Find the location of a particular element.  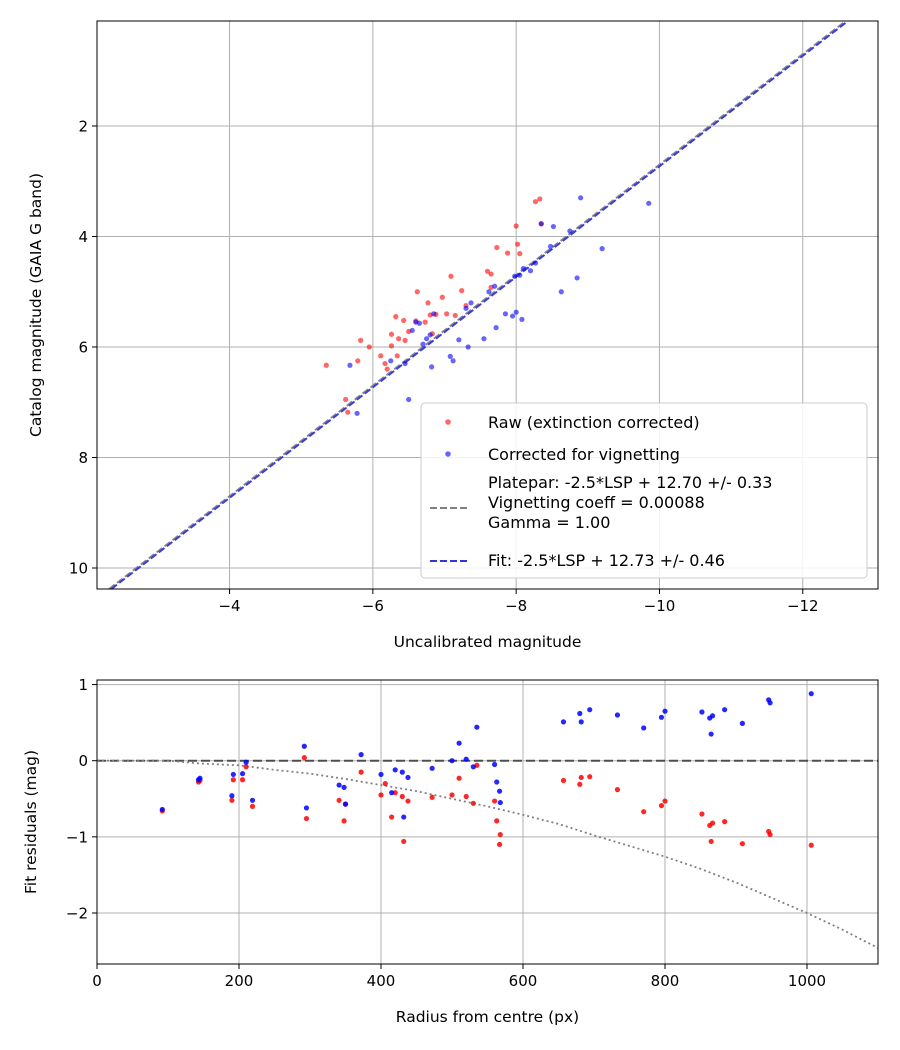

calibration-y-axis-label: Catalog magnitude (GAIA G band) is located at coordinates (36, 305).